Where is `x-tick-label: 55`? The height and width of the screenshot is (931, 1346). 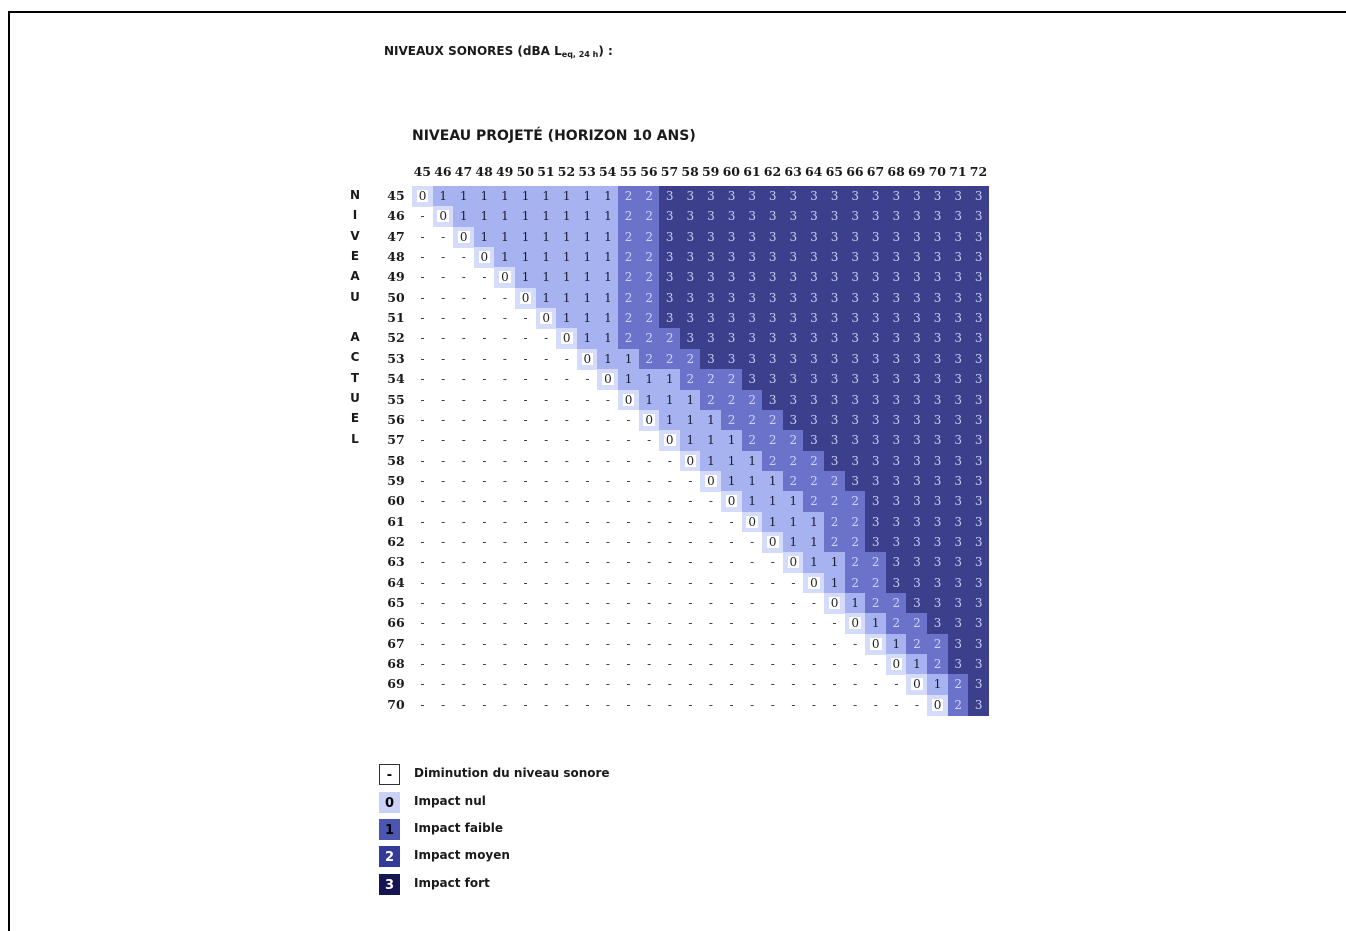
x-tick-label: 55 is located at coordinates (628, 171).